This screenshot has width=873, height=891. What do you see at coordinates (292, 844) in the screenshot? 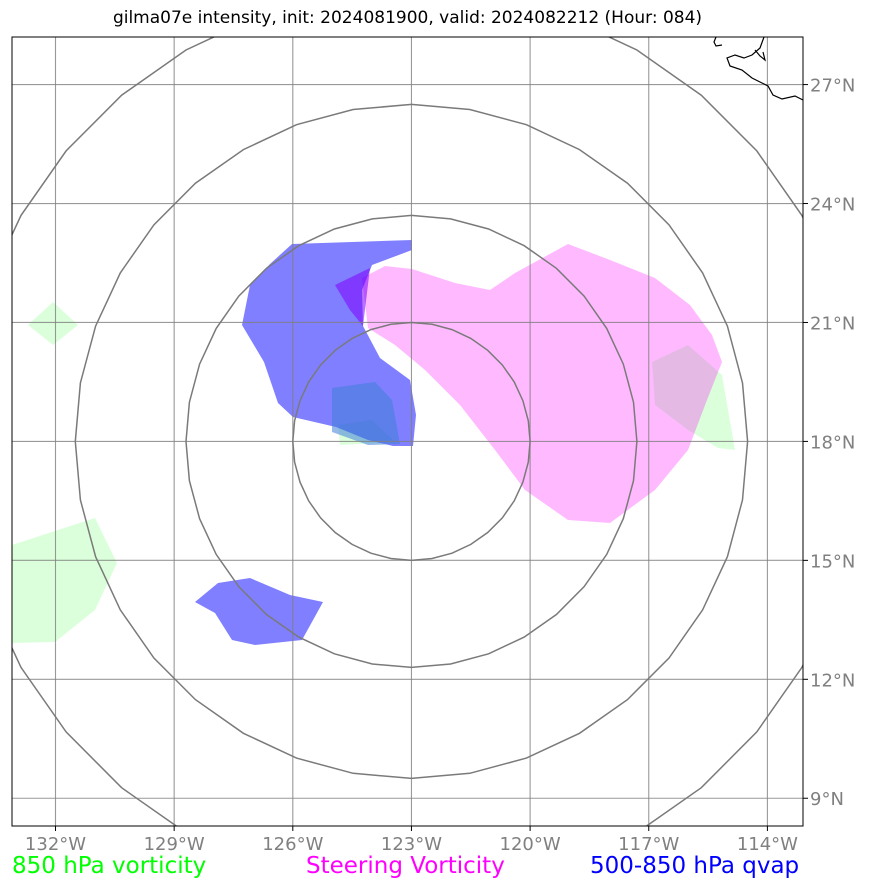
I see `lon-tick-label: 126°W` at bounding box center [292, 844].